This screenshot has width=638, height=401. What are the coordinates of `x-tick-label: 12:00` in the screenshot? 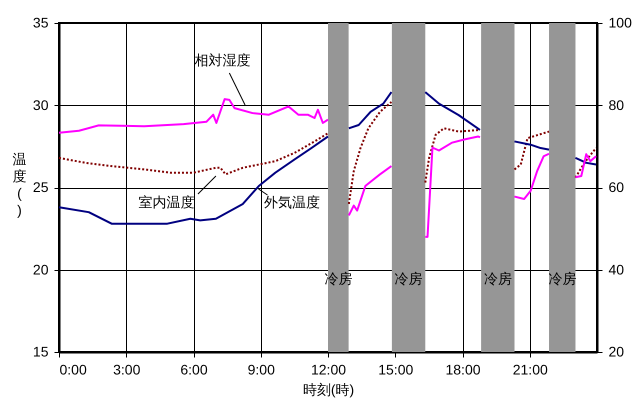 It's located at (328, 370).